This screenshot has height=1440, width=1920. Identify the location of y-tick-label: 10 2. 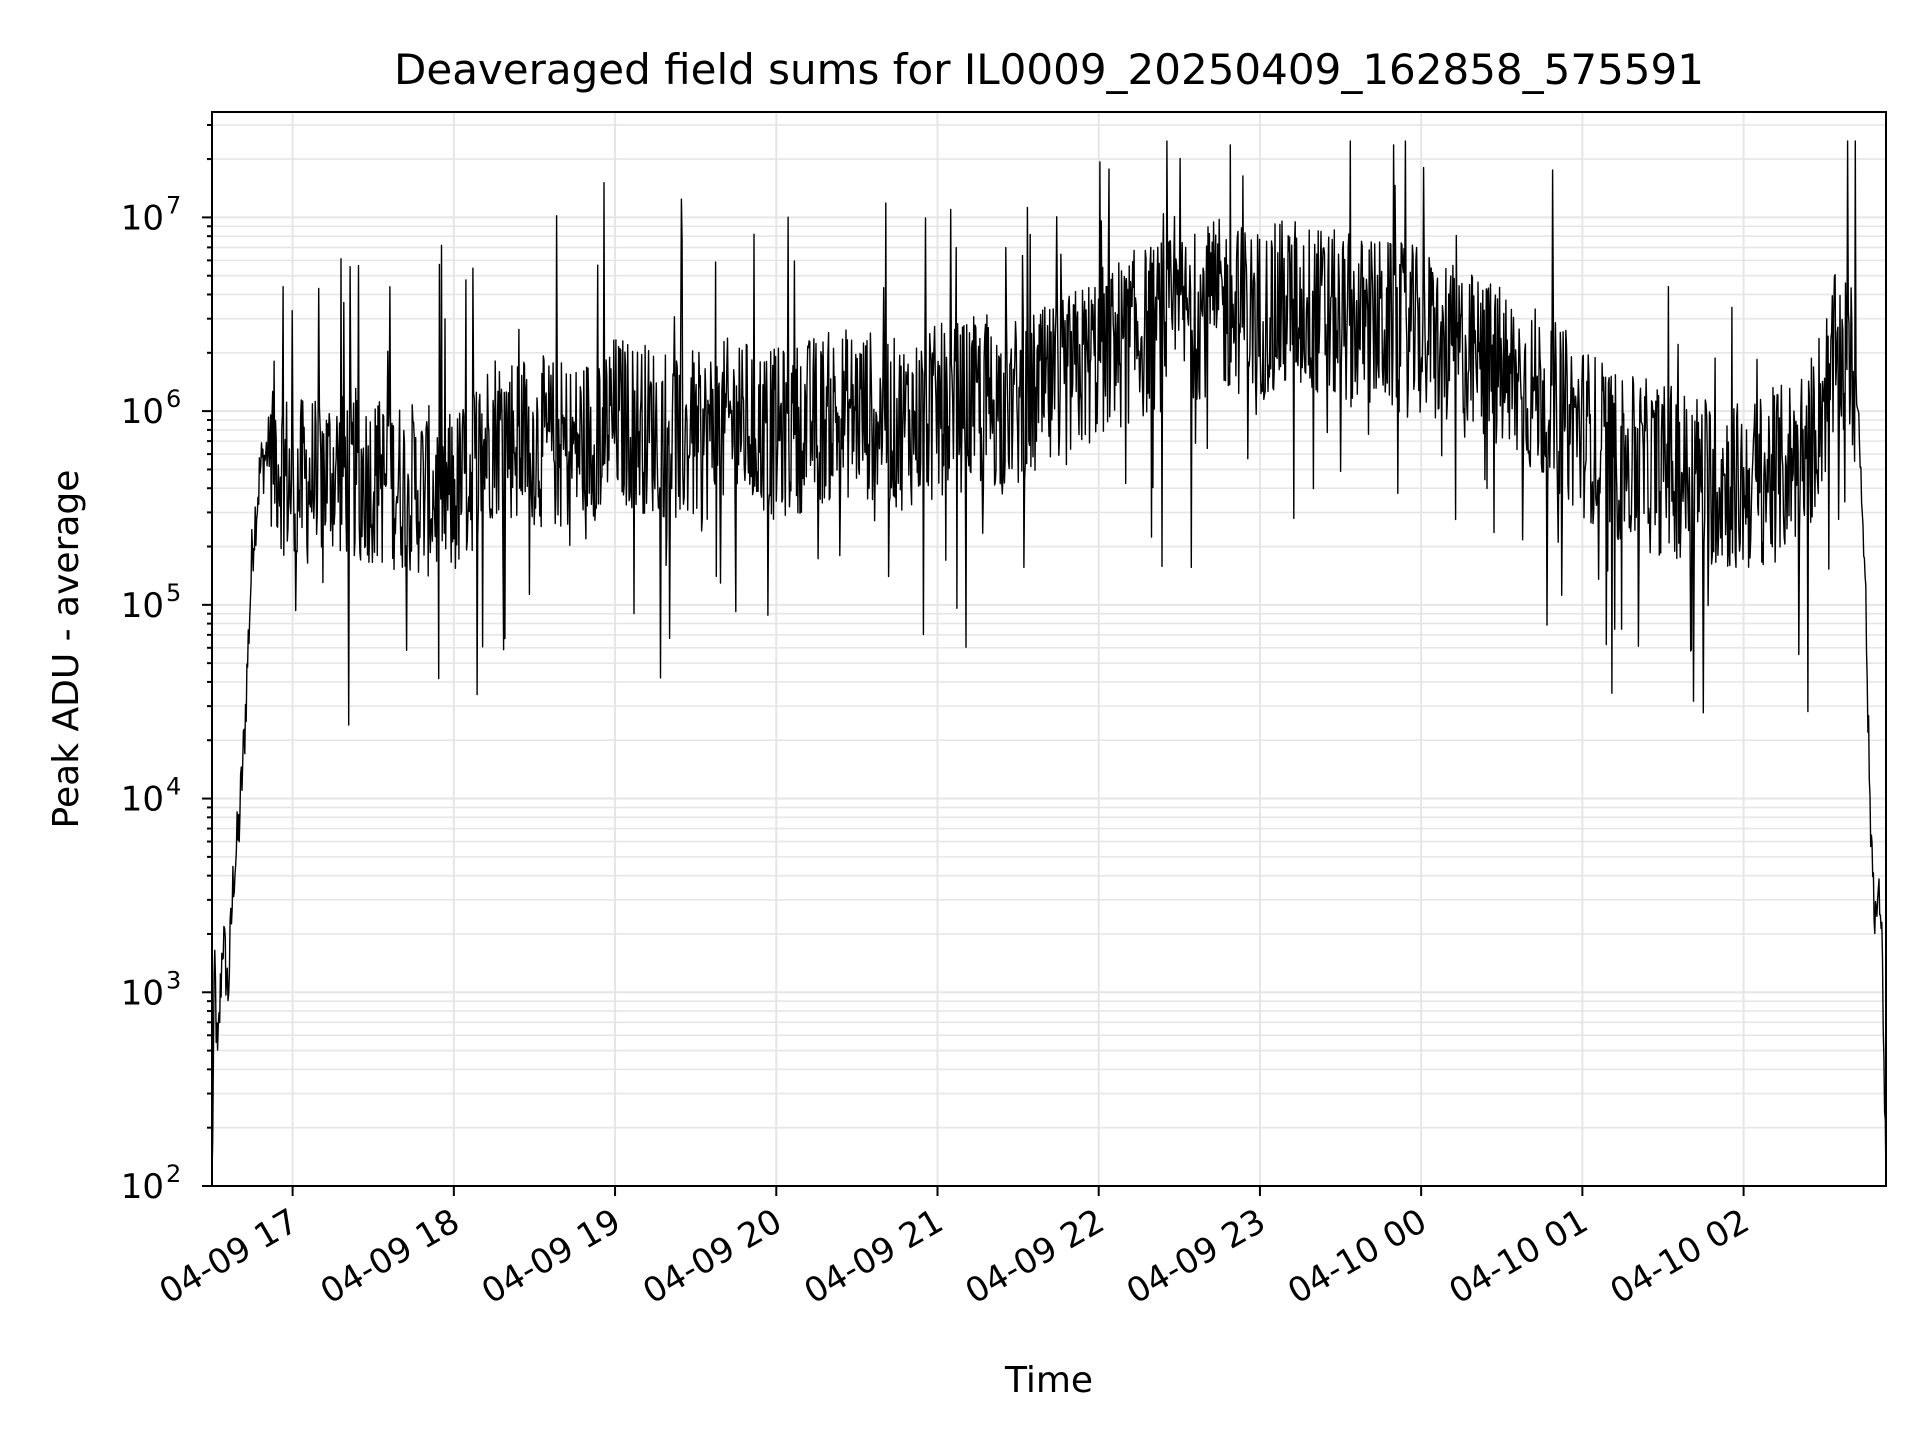
(151, 1183).